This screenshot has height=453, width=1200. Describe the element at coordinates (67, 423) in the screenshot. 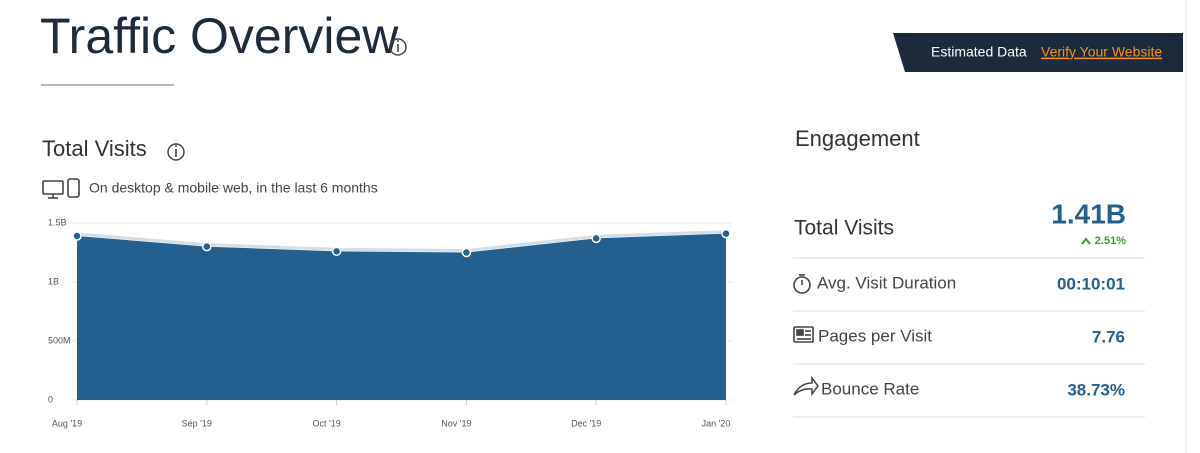

I see `x-tick-label: Aug '19` at that location.